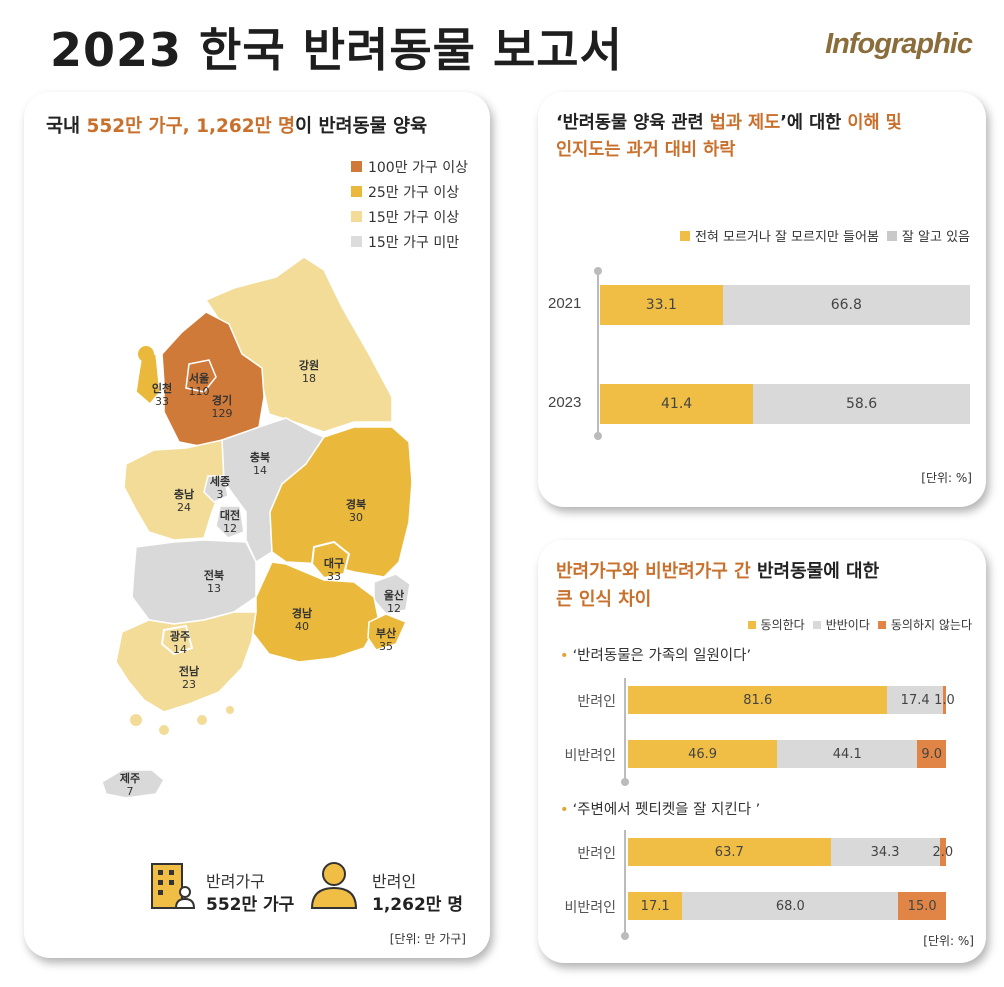 This screenshot has width=1004, height=987. I want to click on bar-segment-1-0-2: 2.0, so click(942, 852).